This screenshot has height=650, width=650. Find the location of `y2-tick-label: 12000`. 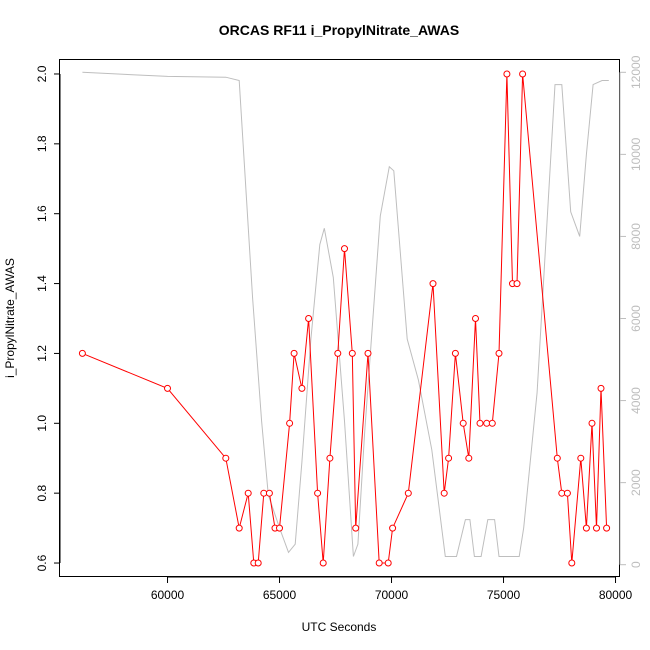

y2-tick-label: 12000 is located at coordinates (636, 72).